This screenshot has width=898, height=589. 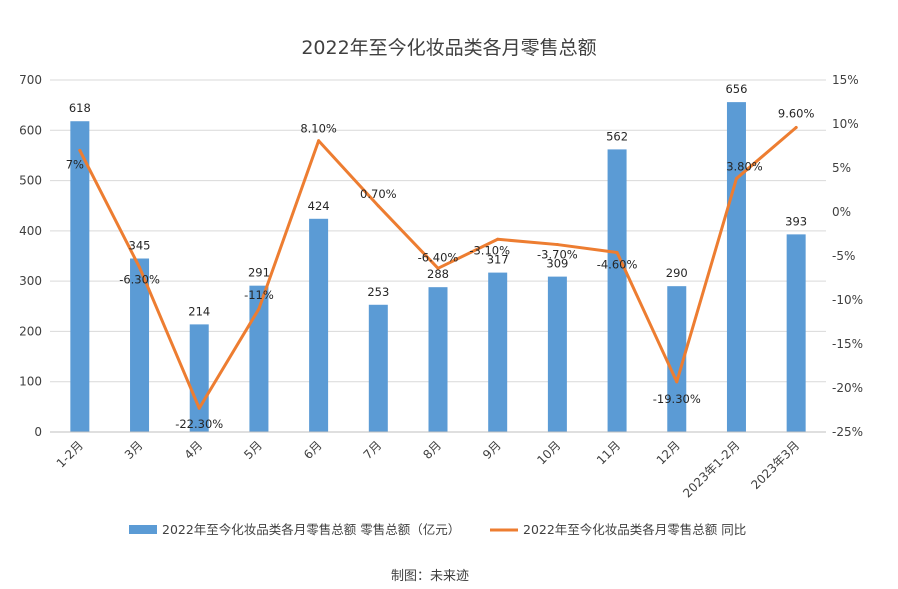 I want to click on y-left-tick-label: 400, so click(x=30, y=231).